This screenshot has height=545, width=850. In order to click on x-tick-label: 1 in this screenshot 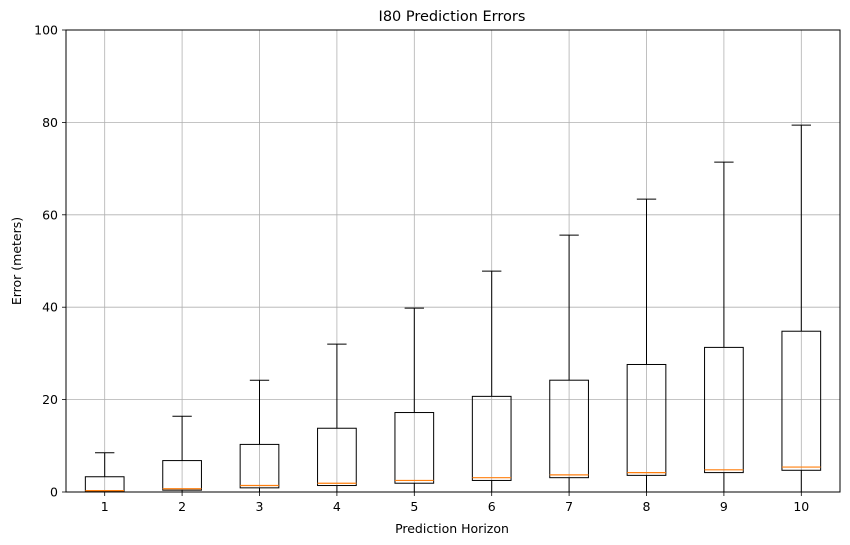, I will do `click(105, 506)`.